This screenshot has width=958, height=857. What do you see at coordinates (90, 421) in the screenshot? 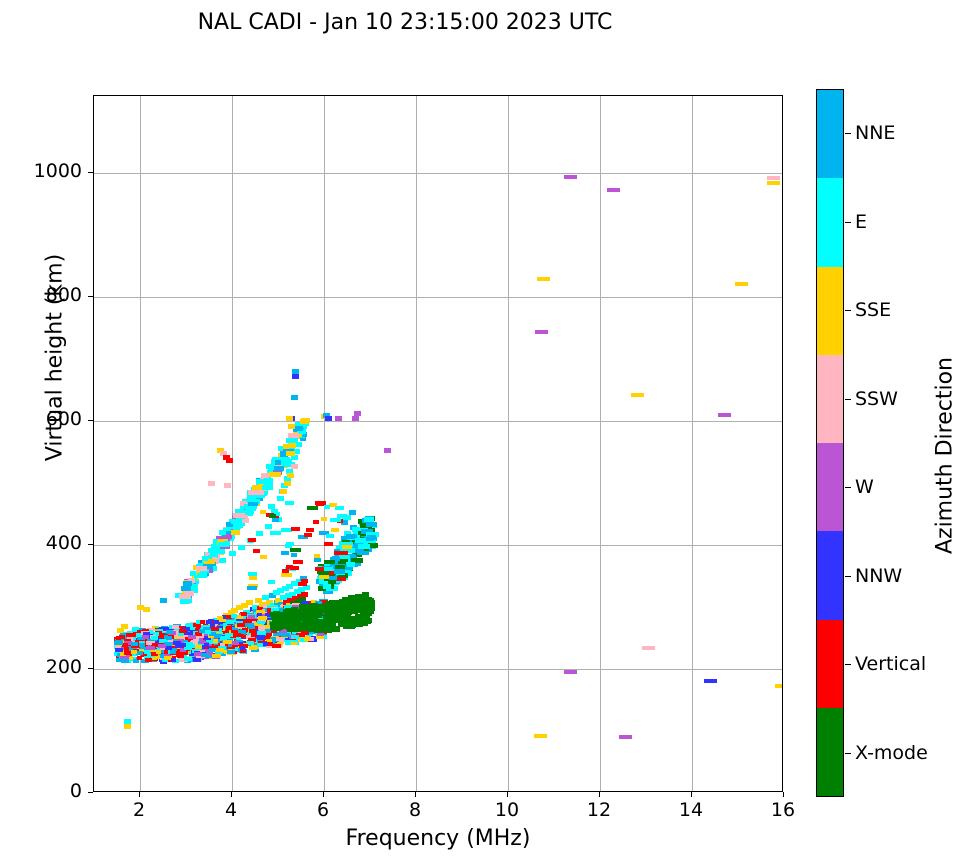
I see `y-tick-mark` at bounding box center [90, 421].